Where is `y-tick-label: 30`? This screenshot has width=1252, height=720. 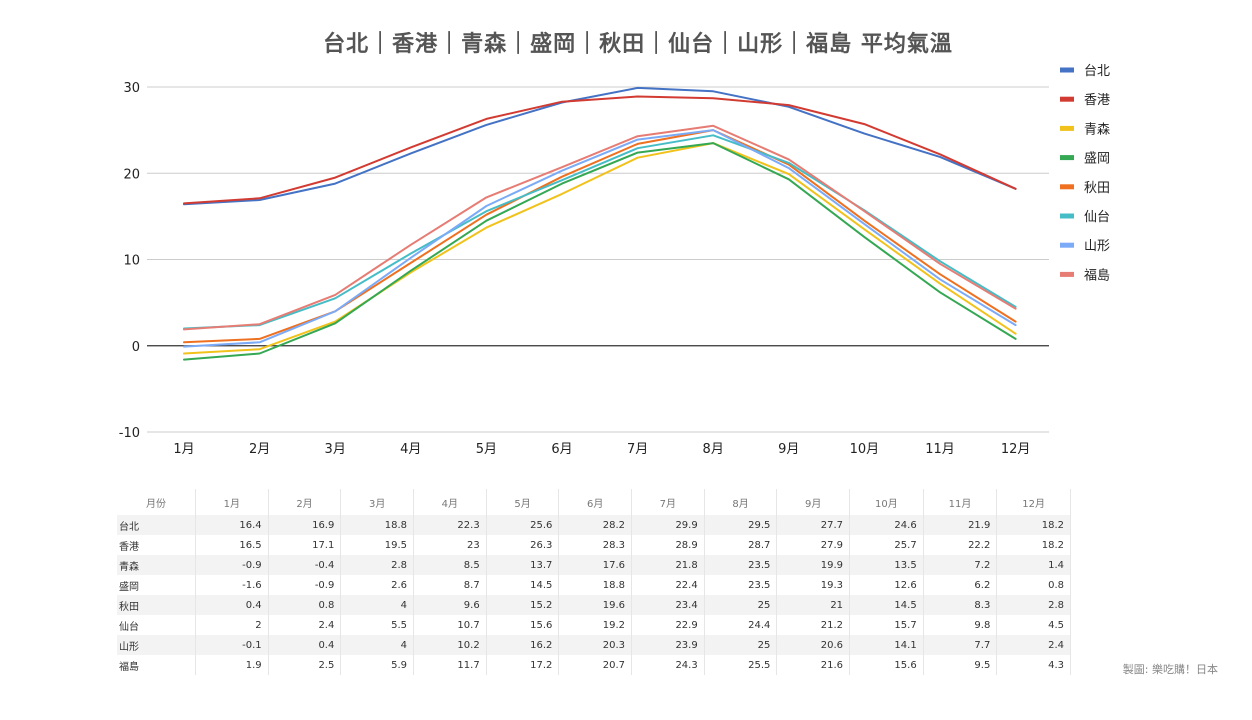 y-tick-label: 30 is located at coordinates (131, 88).